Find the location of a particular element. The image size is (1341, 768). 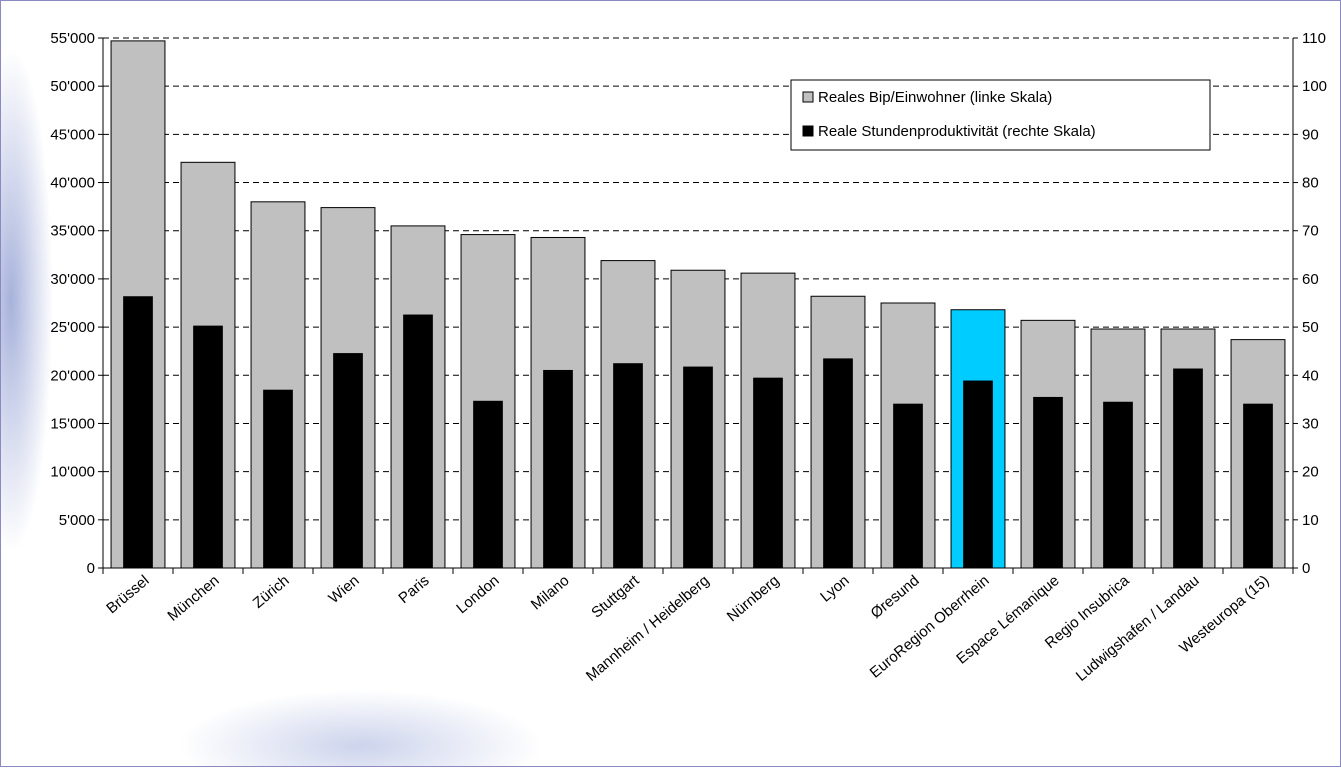

right-tick-label: 90 is located at coordinates (1310, 134).